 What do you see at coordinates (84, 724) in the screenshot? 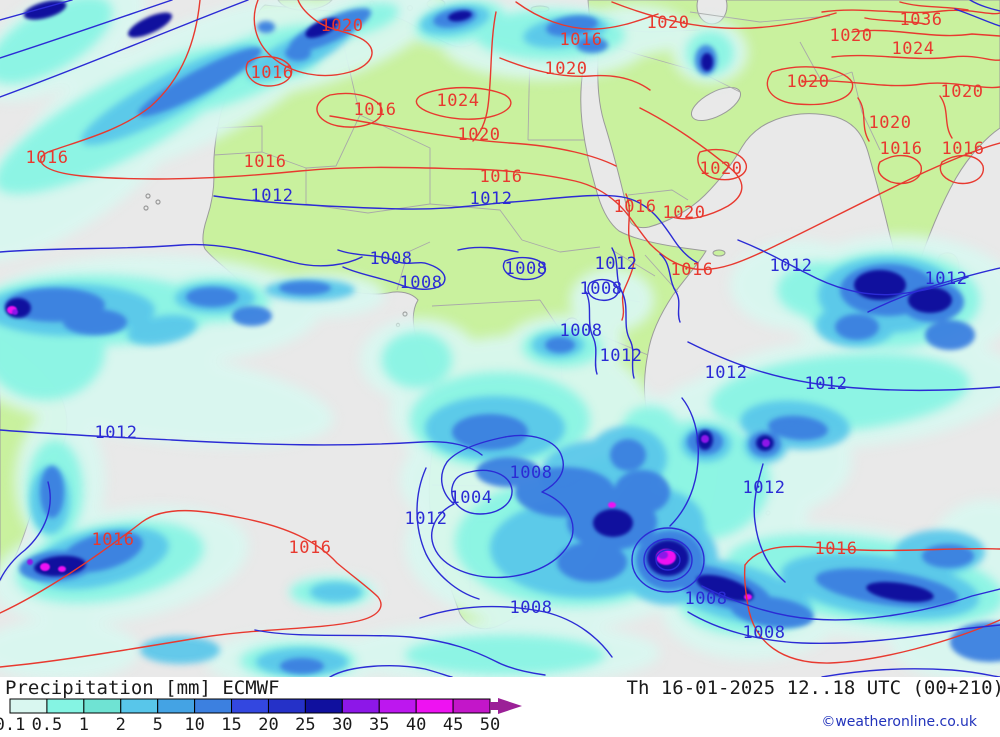
I see `legend-tick-label: 1` at bounding box center [84, 724].